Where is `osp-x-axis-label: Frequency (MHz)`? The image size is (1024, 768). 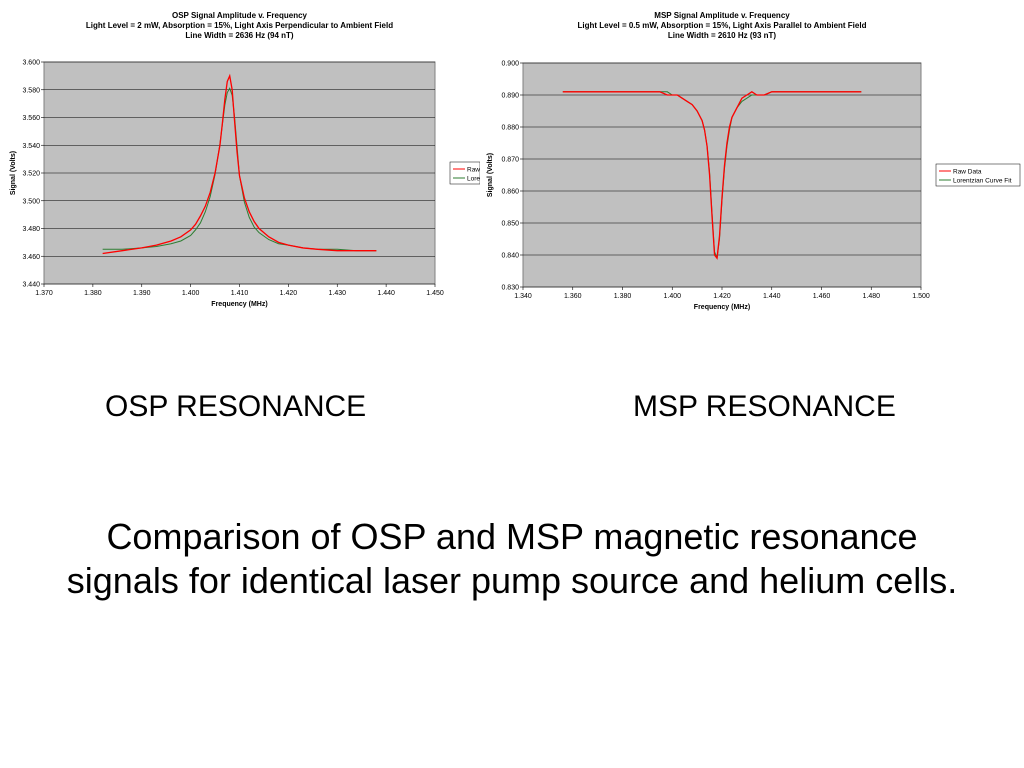
osp-x-axis-label: Frequency (MHz) is located at coordinates (239, 304).